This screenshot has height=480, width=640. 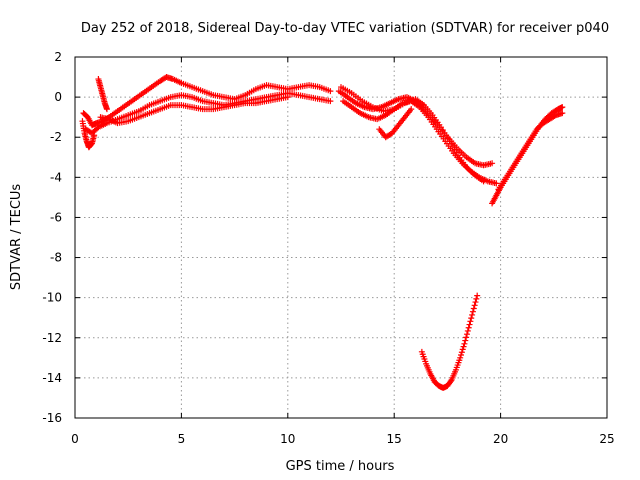 What do you see at coordinates (530, 151) in the screenshot?
I see `series-track-k` at bounding box center [530, 151].